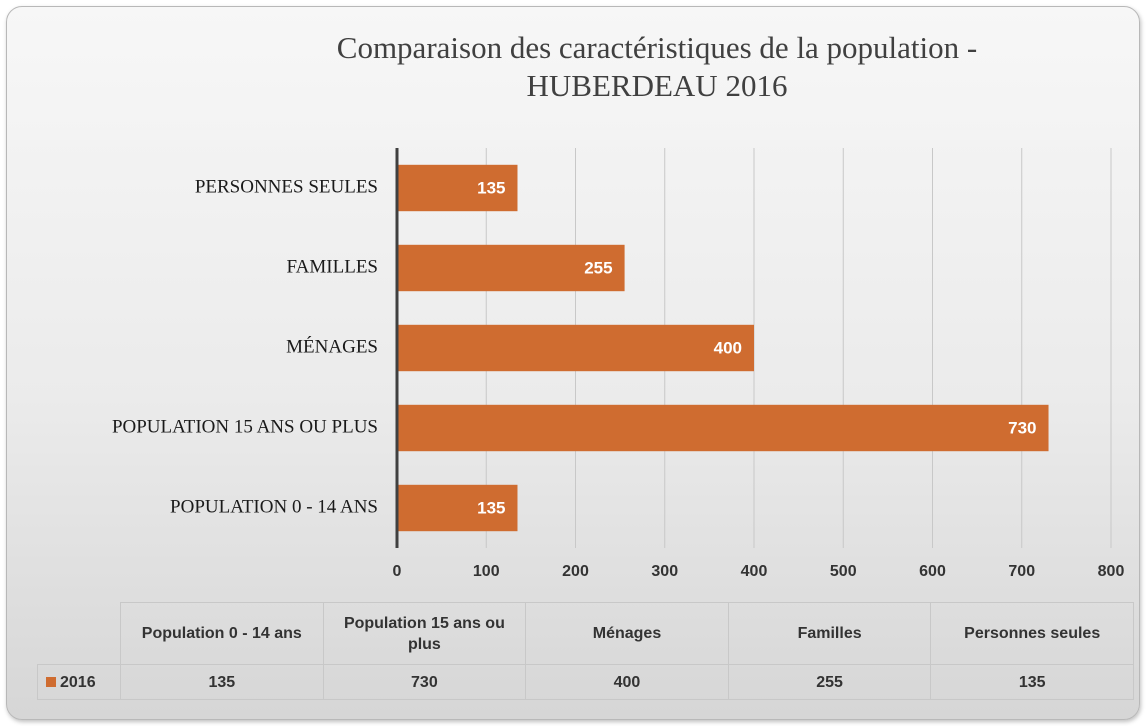 The width and height of the screenshot is (1146, 726). What do you see at coordinates (843, 571) in the screenshot?
I see `x-tick-label: 500` at bounding box center [843, 571].